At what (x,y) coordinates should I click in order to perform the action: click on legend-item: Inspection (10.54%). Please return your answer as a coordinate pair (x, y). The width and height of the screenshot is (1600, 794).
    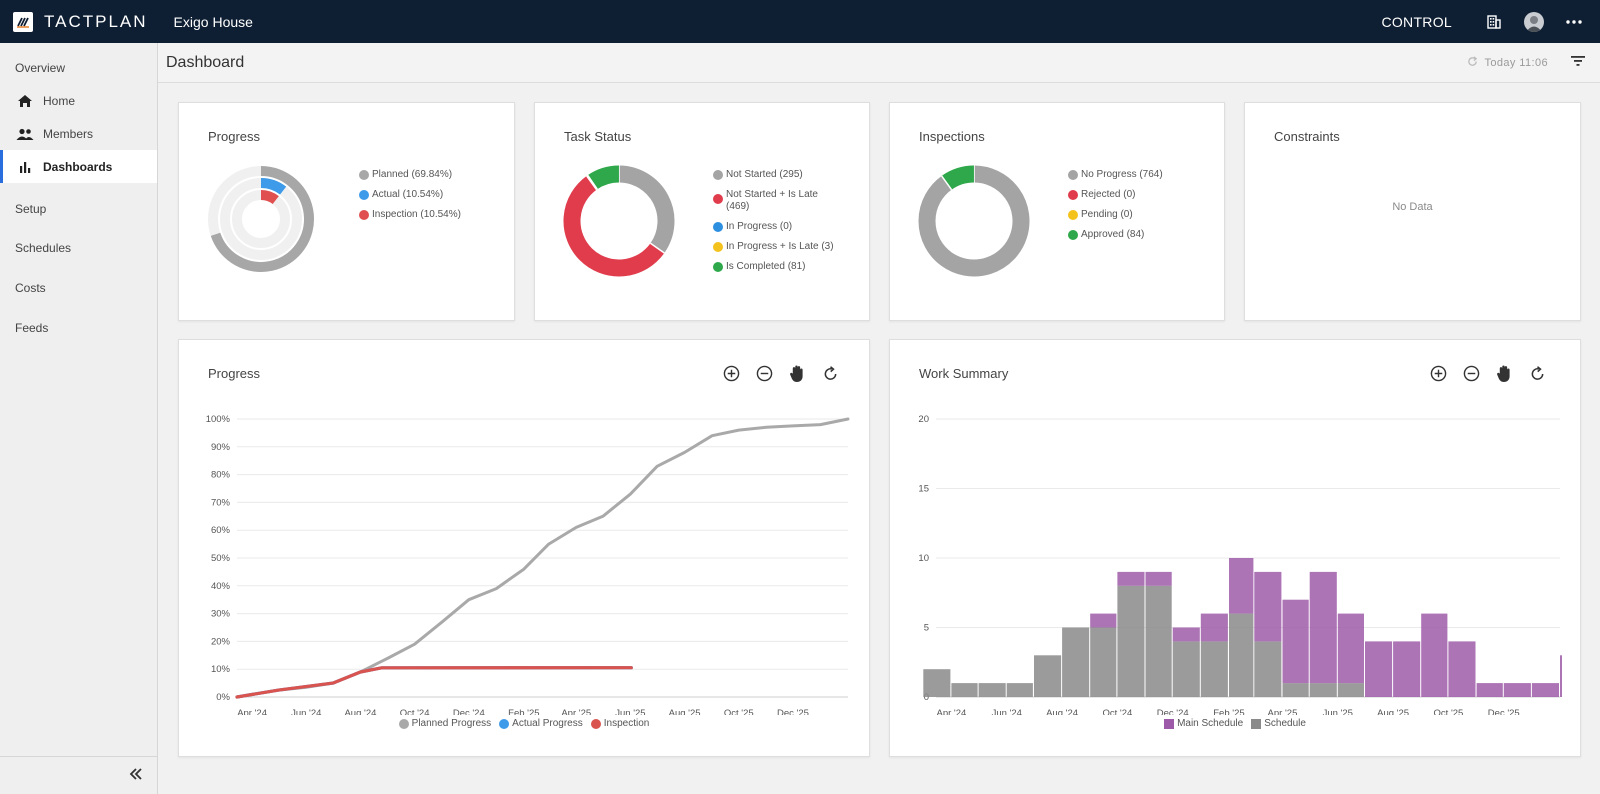
    Looking at the image, I should click on (410, 215).